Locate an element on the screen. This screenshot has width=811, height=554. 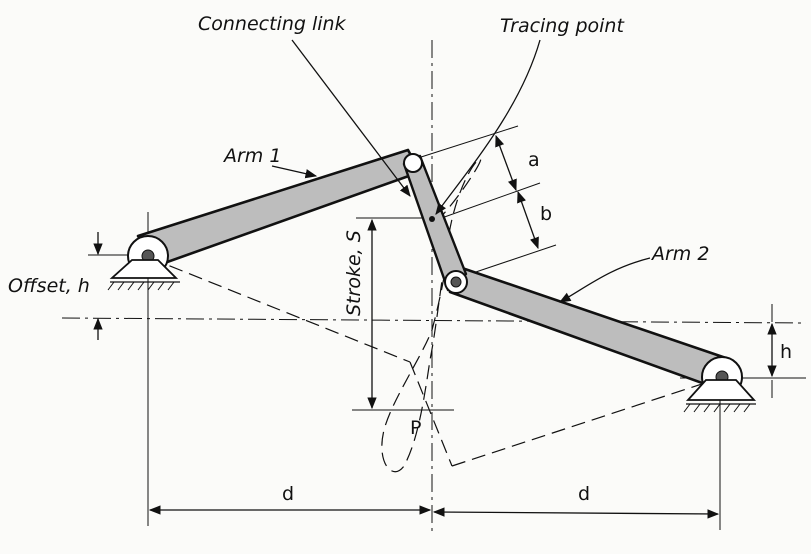
construction-line-left is located at coordinates (280, 310).